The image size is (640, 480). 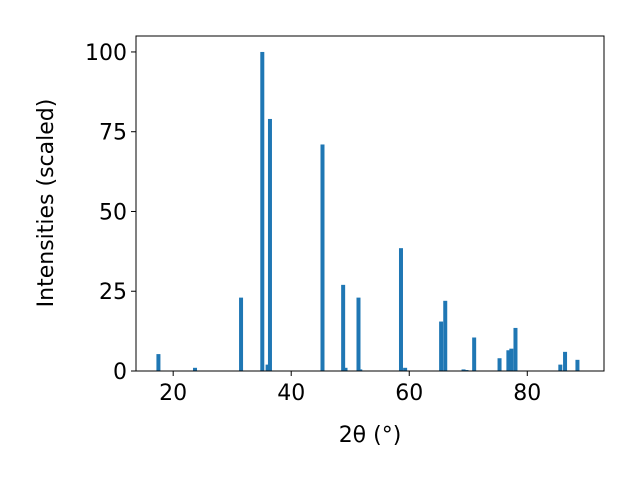 What do you see at coordinates (113, 292) in the screenshot?
I see `y-tick-label: 25` at bounding box center [113, 292].